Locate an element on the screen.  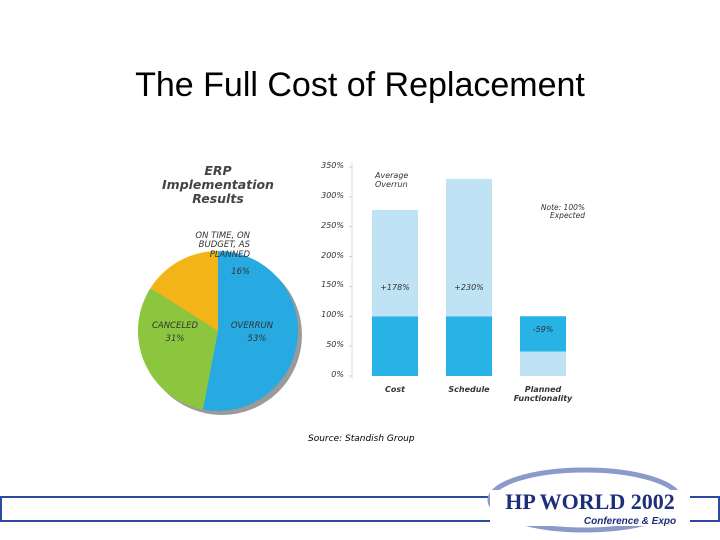
pie-category-label: ON TIME, ON BUDGET, AS PLANNED is located at coordinates (222, 245).